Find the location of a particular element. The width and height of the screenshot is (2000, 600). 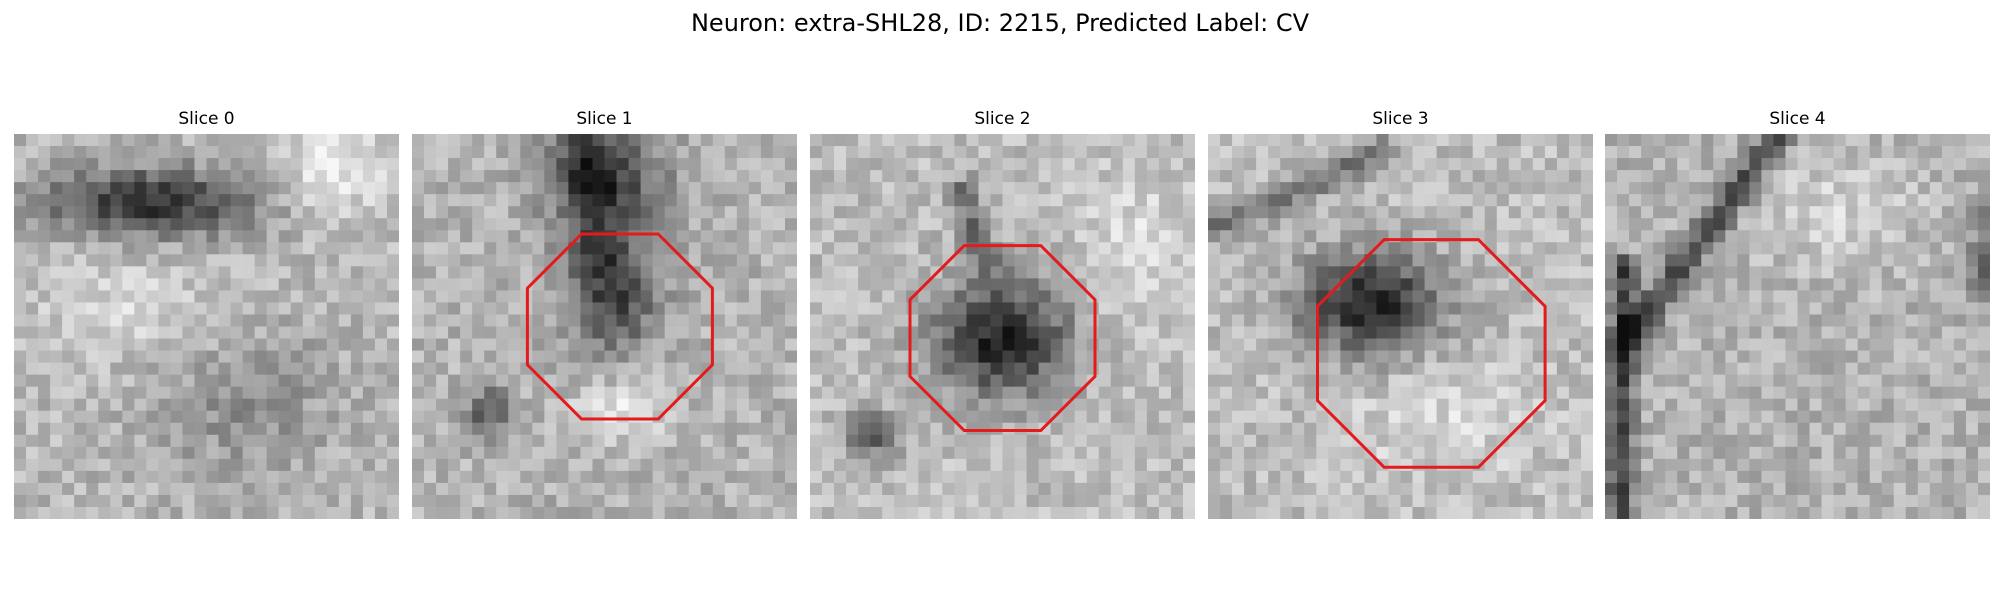

slice-panel-1: Slice 1 is located at coordinates (604, 317).